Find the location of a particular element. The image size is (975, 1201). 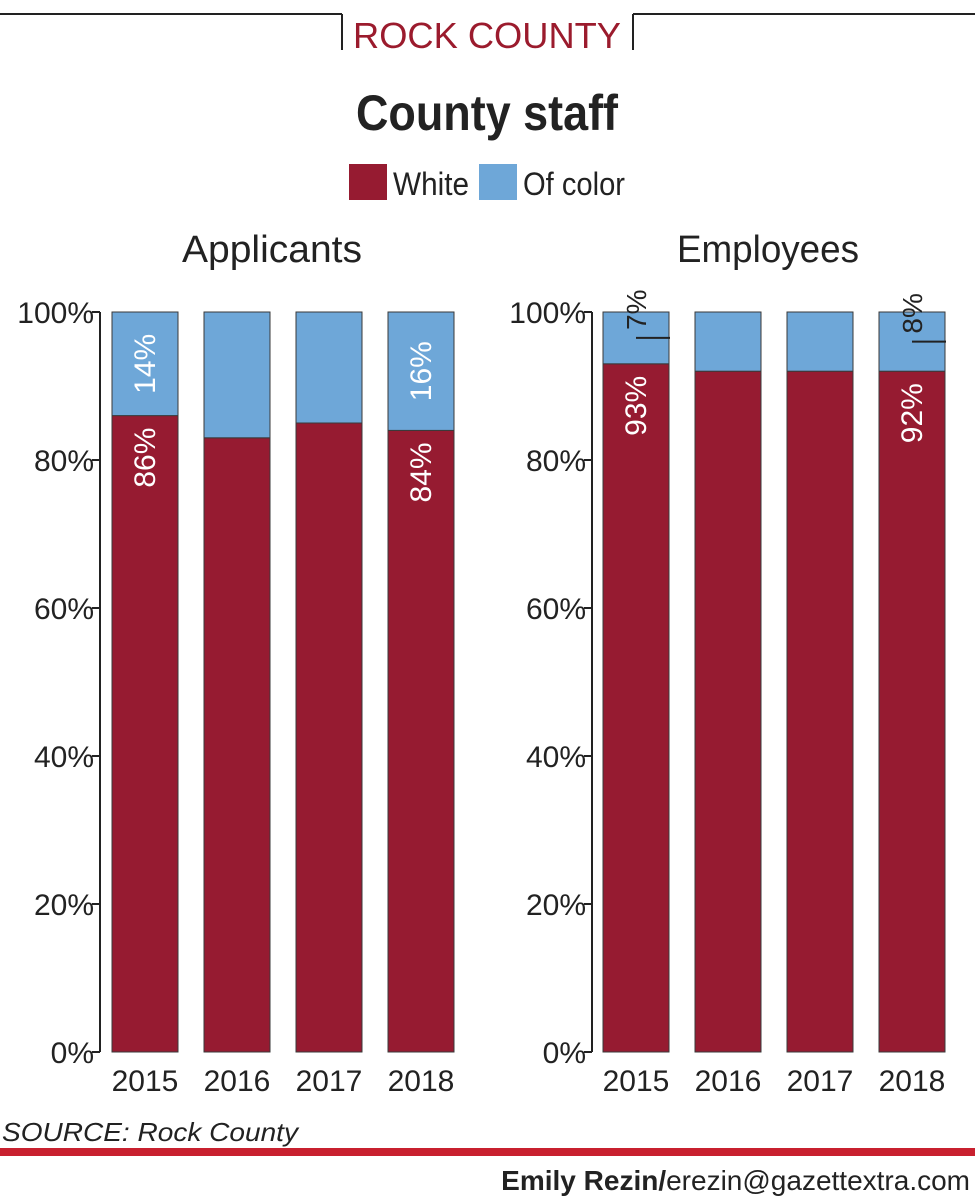

byline: Emily Rezin/erezin@gazettextra.com is located at coordinates (735, 1180).